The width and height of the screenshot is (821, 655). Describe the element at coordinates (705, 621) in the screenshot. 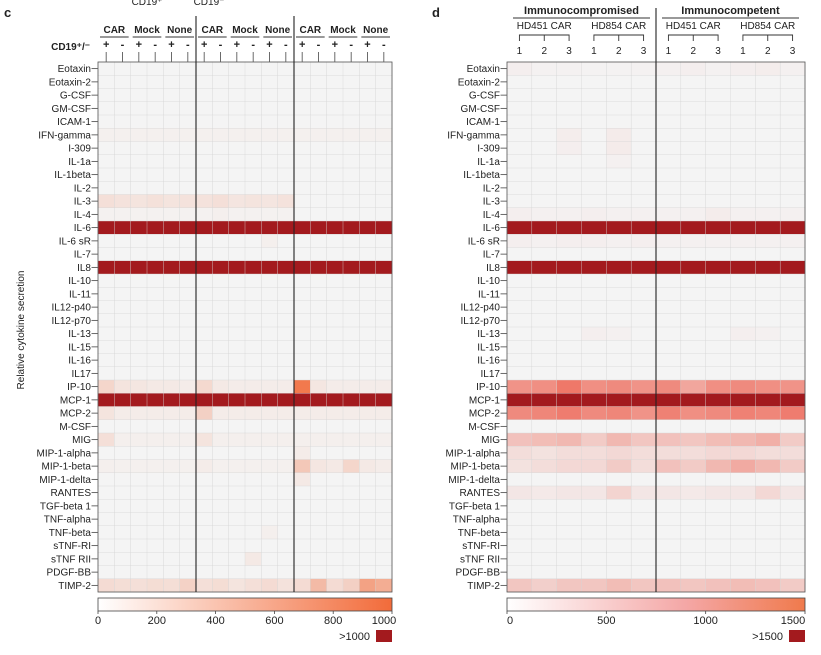

I see `d-colorbar-tick-label: 1000` at that location.